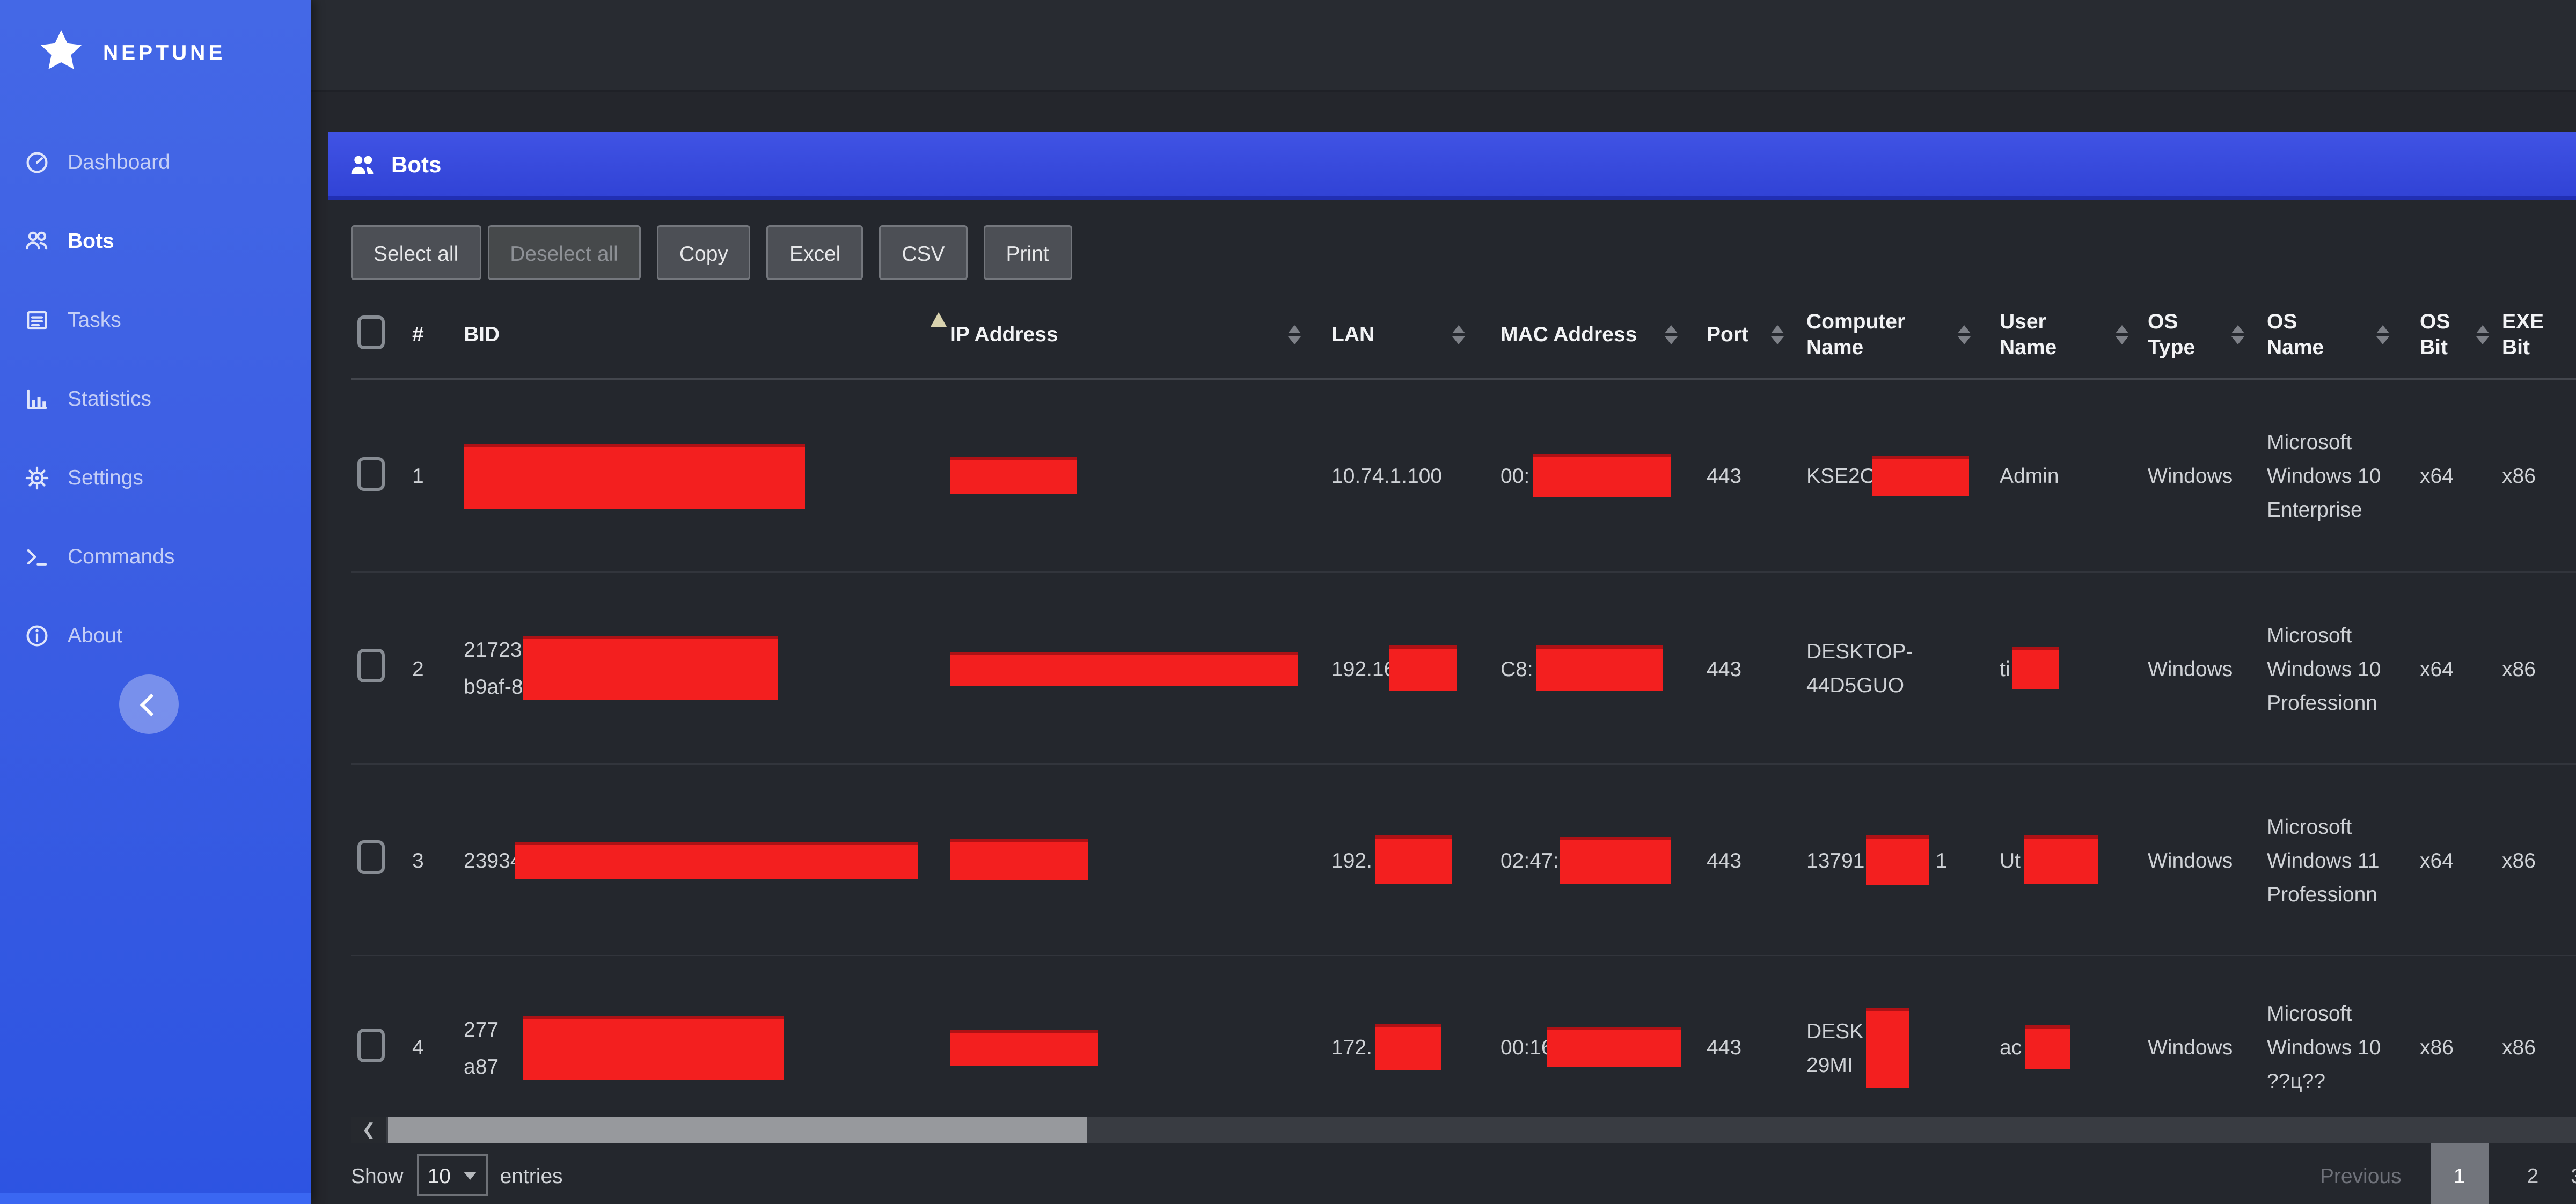 This screenshot has width=2576, height=1204. What do you see at coordinates (2573, 1175) in the screenshot?
I see `pagination-page-3: 3` at bounding box center [2573, 1175].